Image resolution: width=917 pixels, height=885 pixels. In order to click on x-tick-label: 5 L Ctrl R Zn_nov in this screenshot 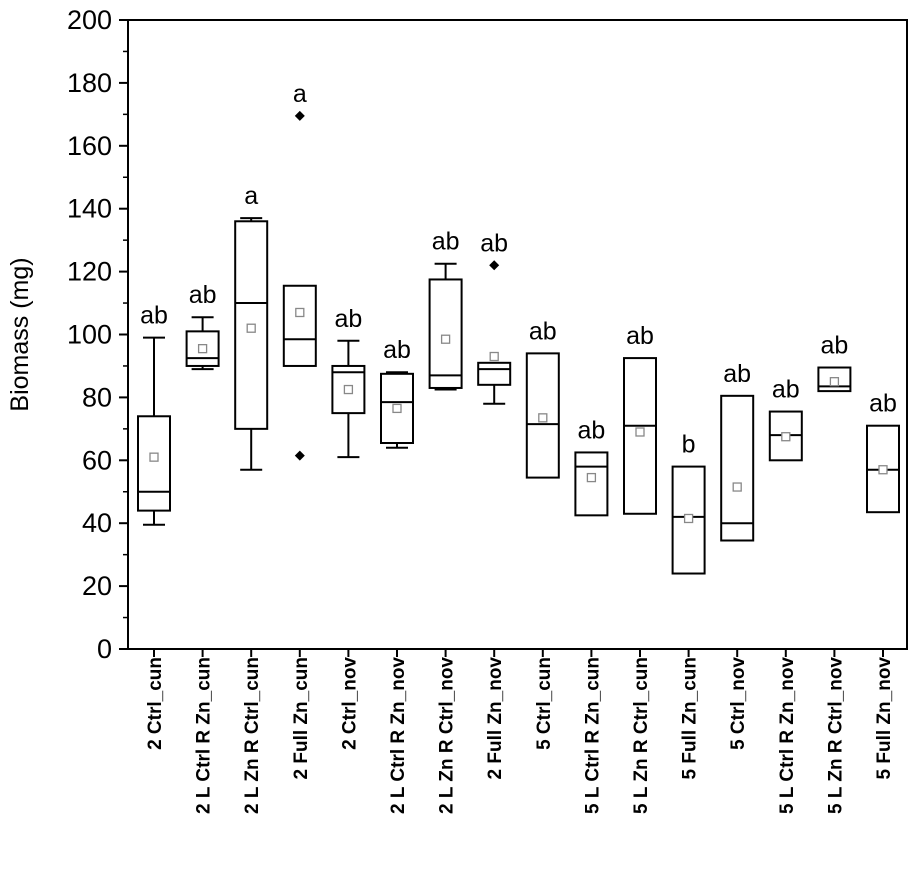, I will do `click(787, 735)`.